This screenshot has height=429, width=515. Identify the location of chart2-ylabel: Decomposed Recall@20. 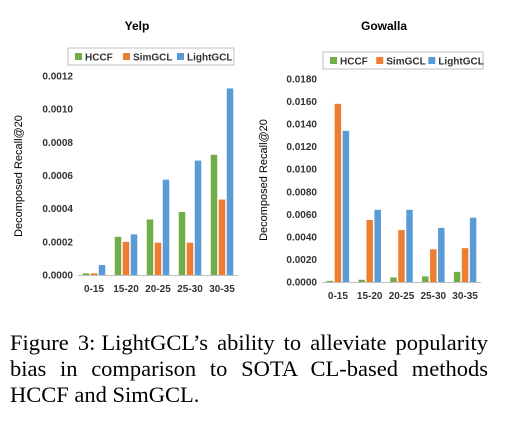
(264, 180).